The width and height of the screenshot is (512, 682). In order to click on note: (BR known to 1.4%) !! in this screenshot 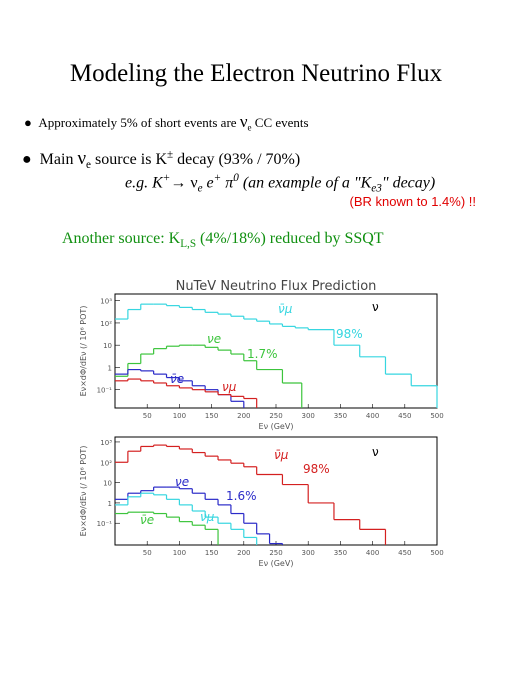, I will do `click(412, 201)`.